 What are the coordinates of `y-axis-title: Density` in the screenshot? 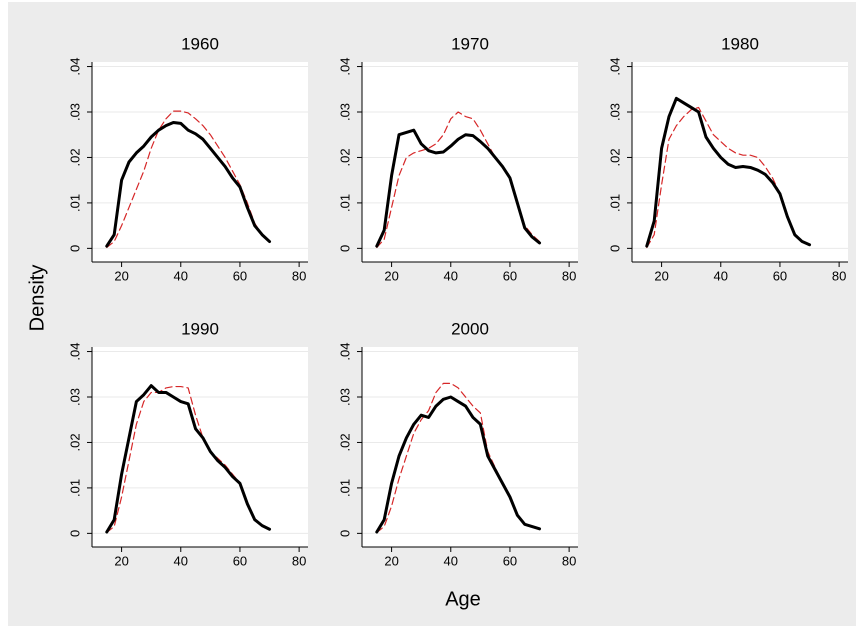 It's located at (37, 298).